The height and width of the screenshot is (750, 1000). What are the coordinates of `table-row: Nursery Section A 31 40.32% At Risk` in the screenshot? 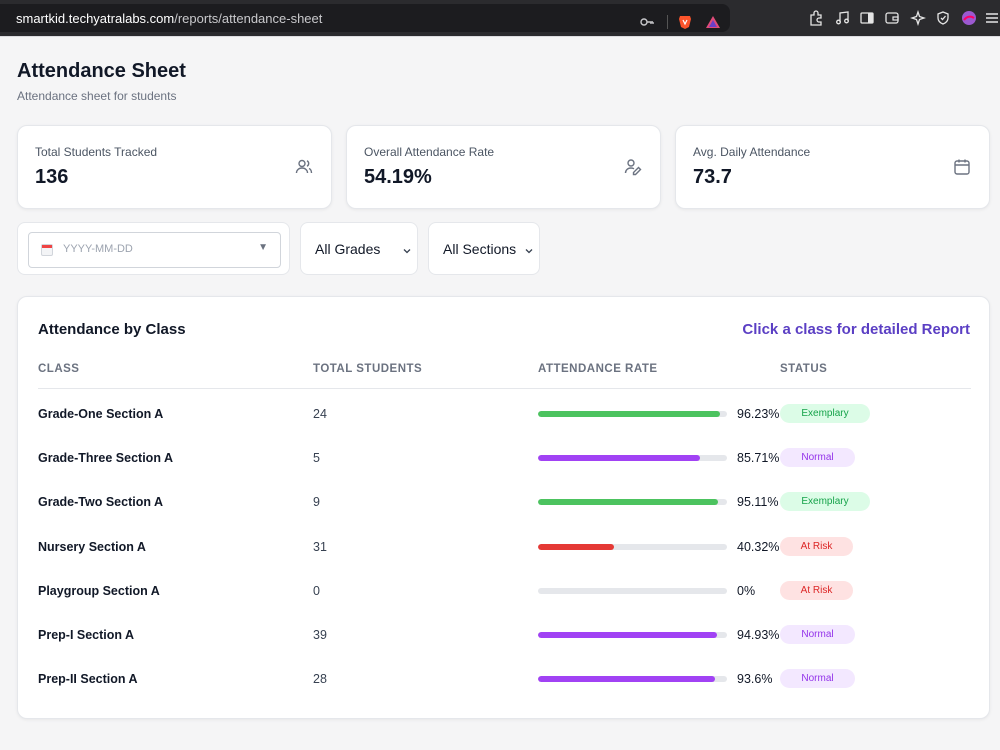 It's located at (504, 555).